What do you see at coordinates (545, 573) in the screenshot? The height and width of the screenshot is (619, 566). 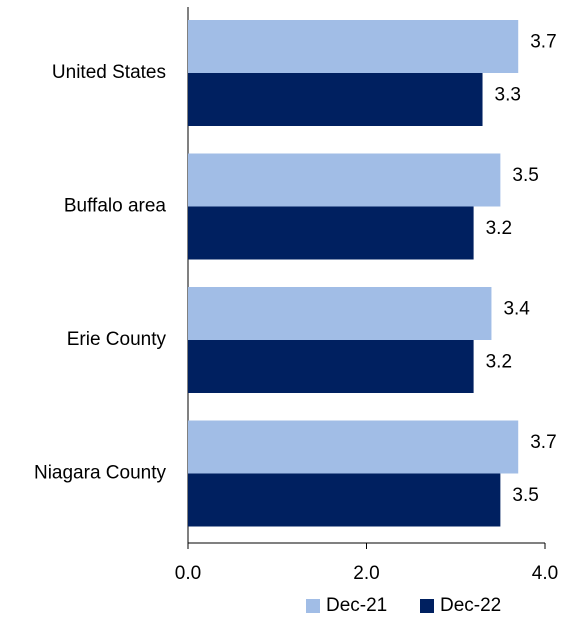 I see `x-tick-label: 4.0` at bounding box center [545, 573].